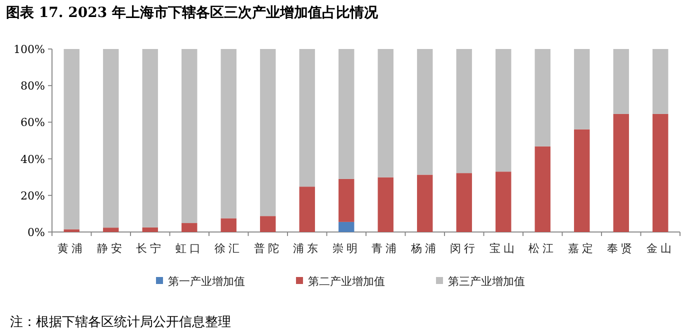  What do you see at coordinates (120, 321) in the screenshot?
I see `text: 注：根据下辖各区统计局公开信息整理` at bounding box center [120, 321].